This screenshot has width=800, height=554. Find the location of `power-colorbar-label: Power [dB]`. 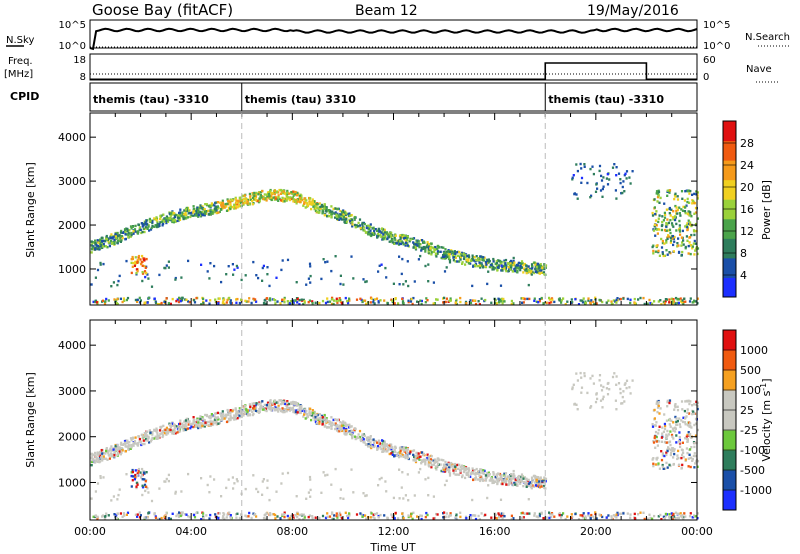

power-colorbar-label: Power [dB] is located at coordinates (766, 210).